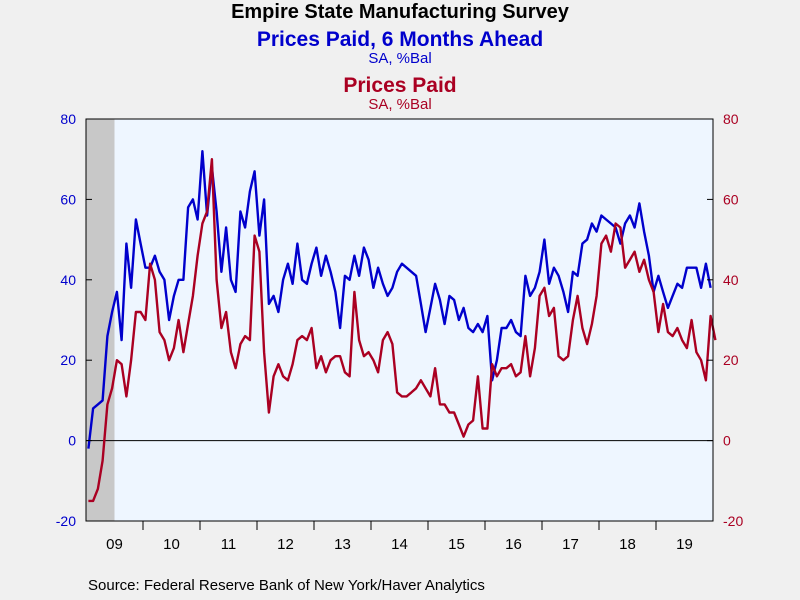  I want to click on left-tick-label: -20, so click(66, 521).